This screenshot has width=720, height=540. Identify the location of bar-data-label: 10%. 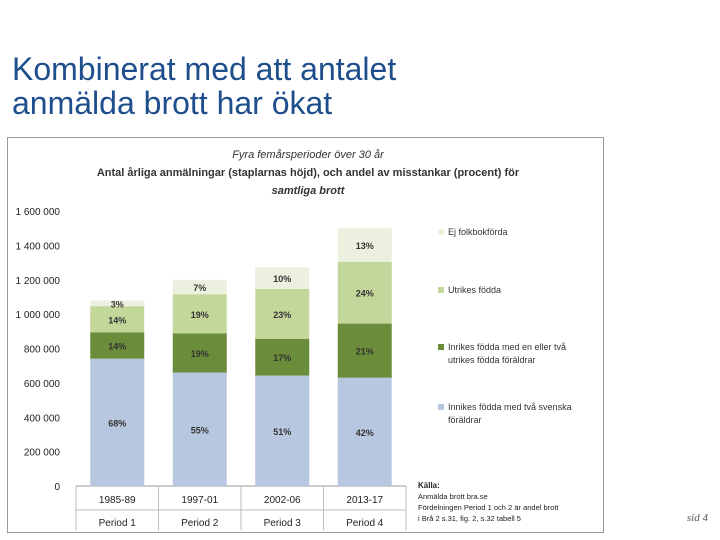
(282, 279).